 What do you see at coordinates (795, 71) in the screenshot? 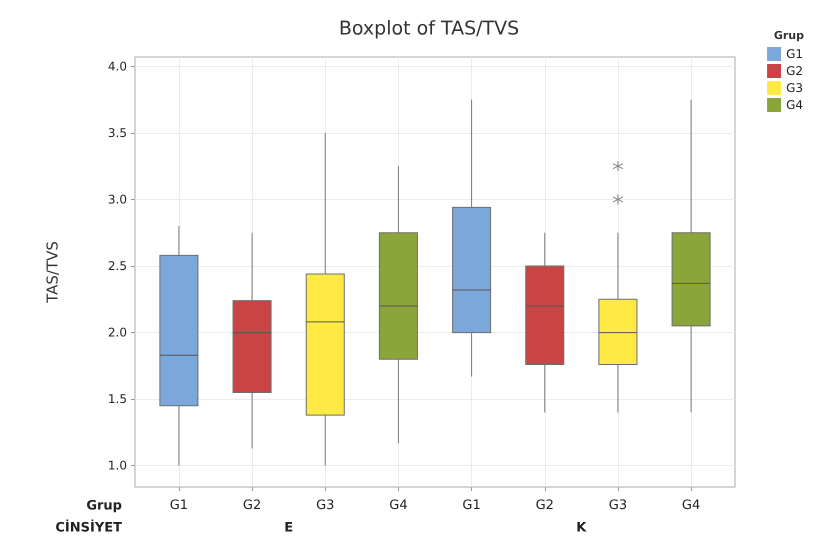
I see `legend-label: G2` at bounding box center [795, 71].